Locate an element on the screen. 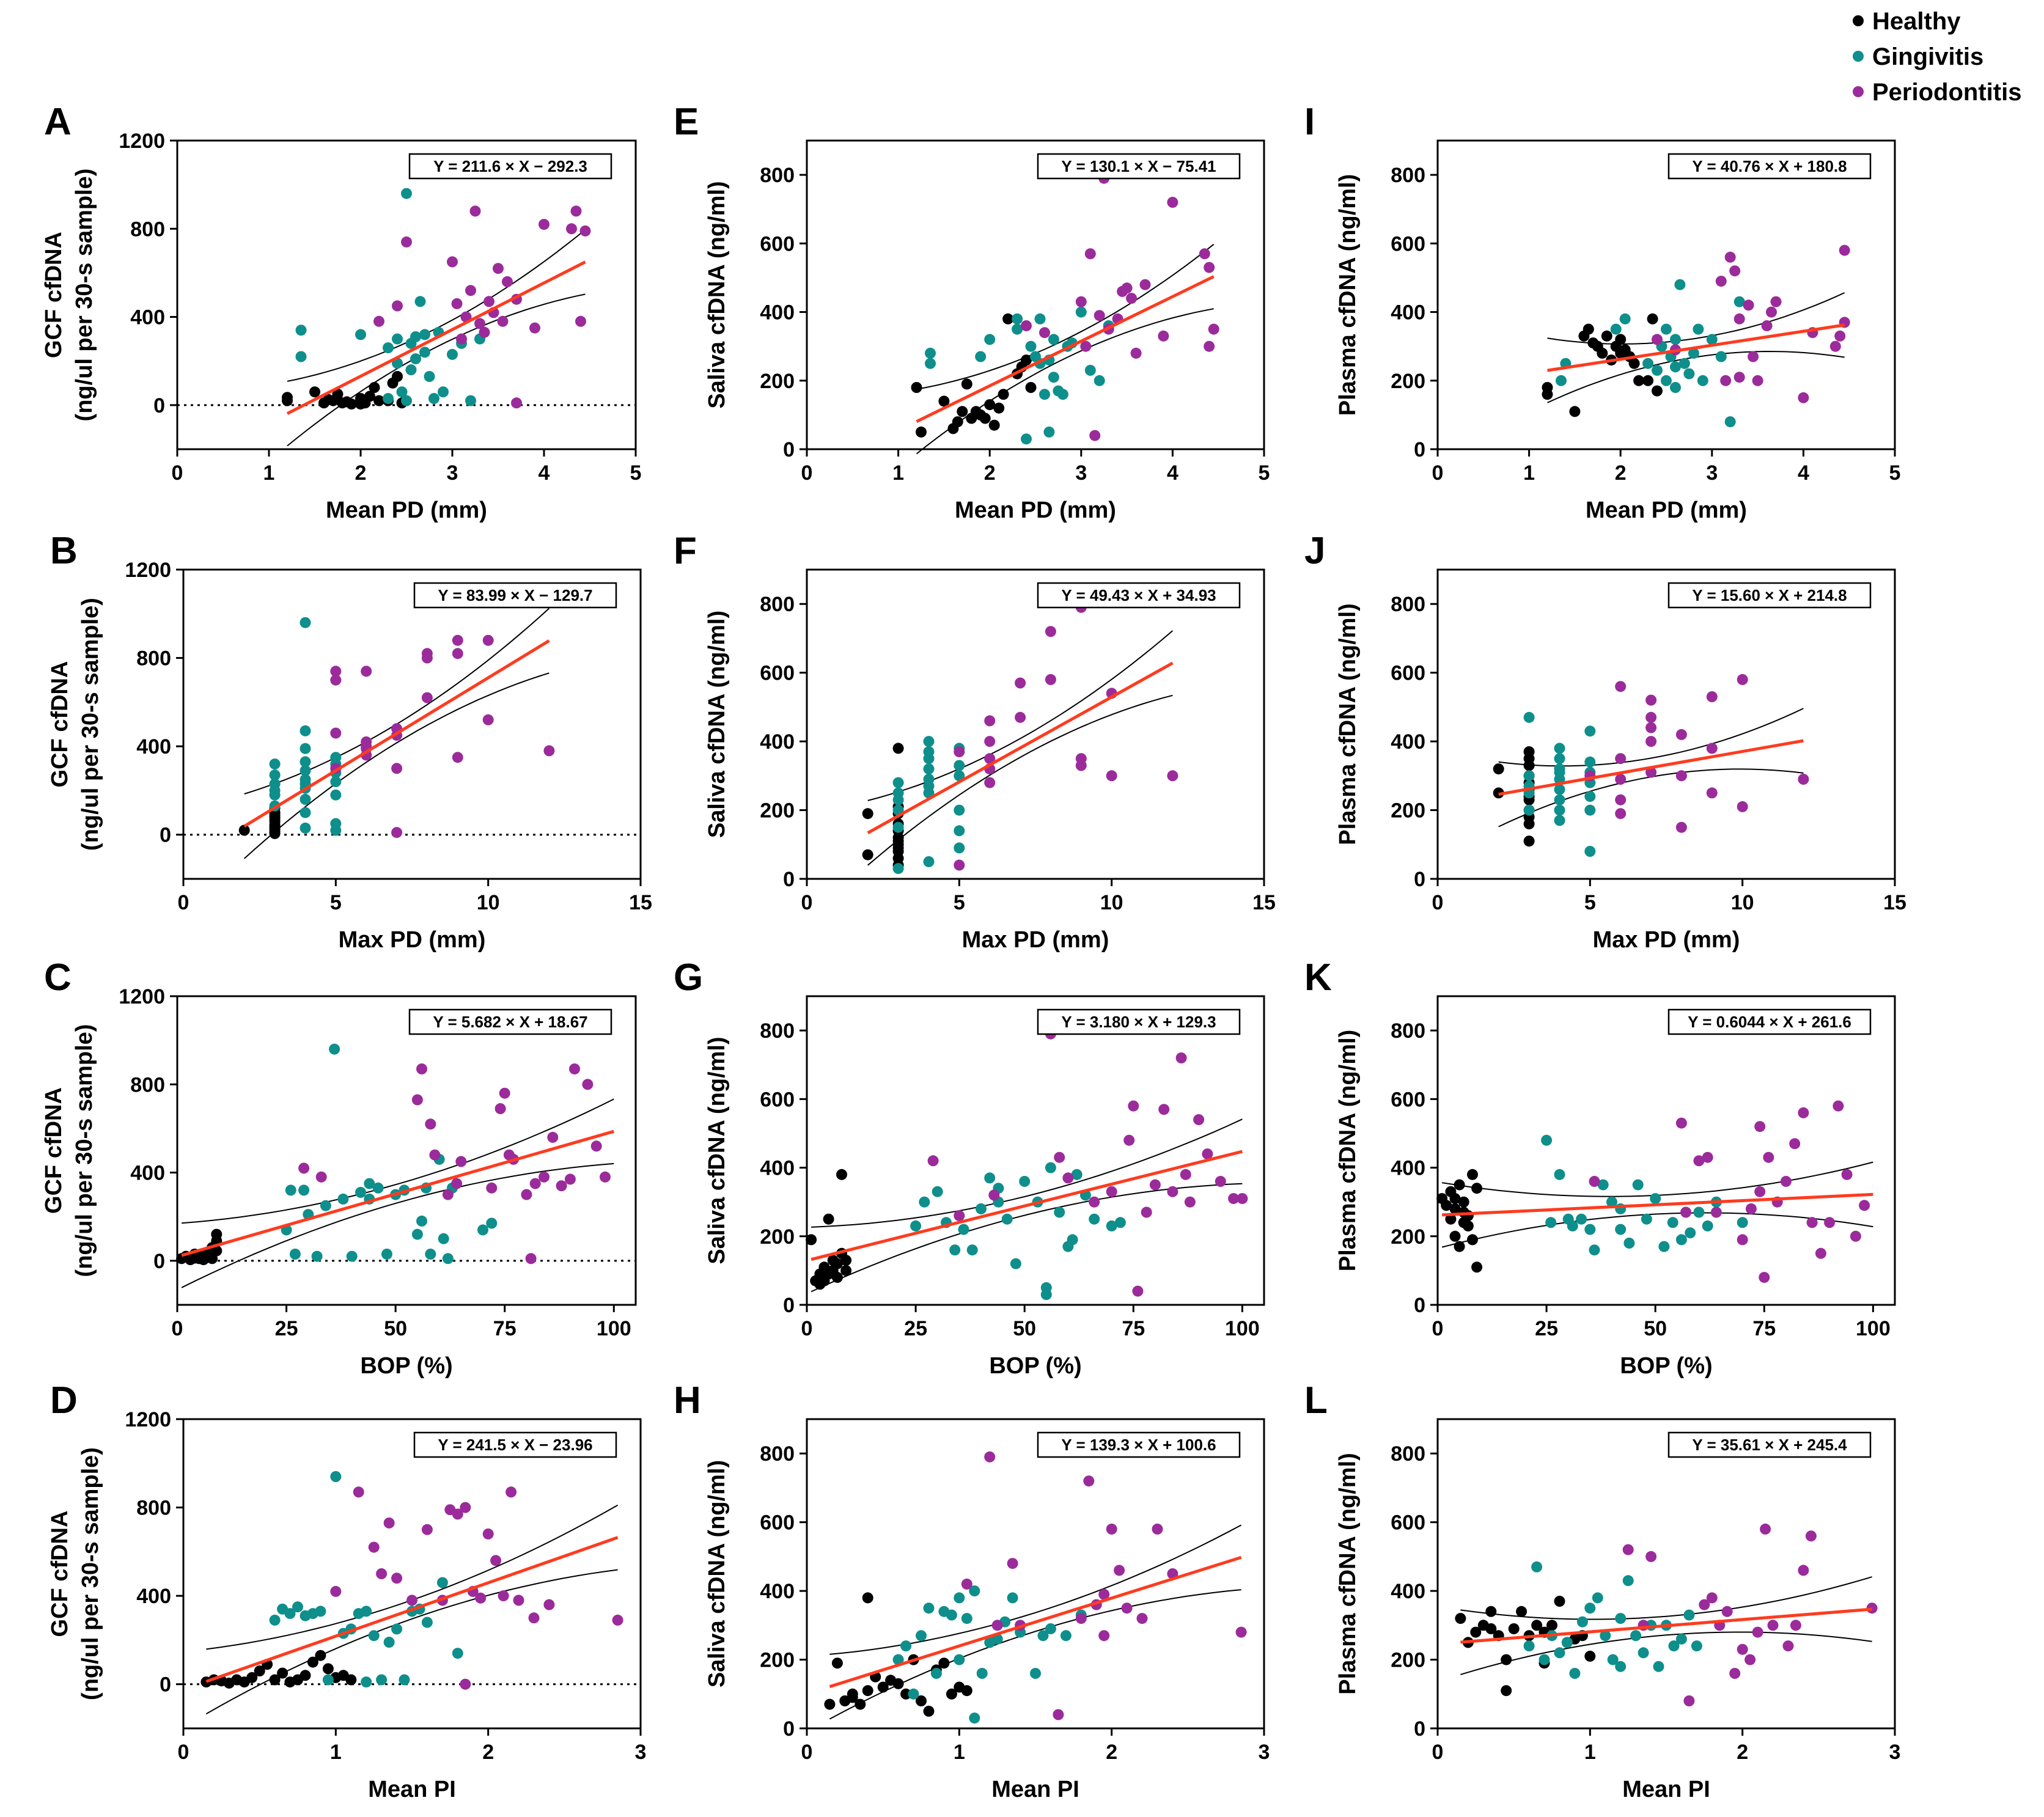 The height and width of the screenshot is (1817, 2044). y-tick-label: 1200 is located at coordinates (142, 996).